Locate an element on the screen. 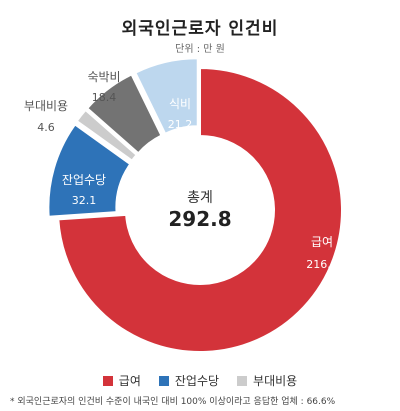 The width and height of the screenshot is (400, 411). slice-label-incidental: 부대비용 is located at coordinates (46, 106).